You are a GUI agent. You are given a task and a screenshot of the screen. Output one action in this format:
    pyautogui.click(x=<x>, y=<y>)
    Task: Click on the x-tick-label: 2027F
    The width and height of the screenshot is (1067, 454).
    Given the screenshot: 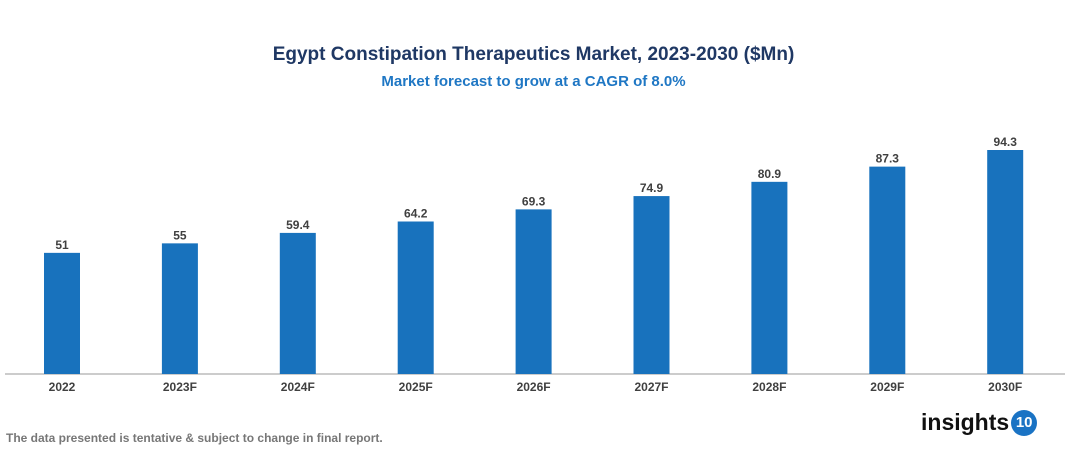 What is the action you would take?
    pyautogui.click(x=651, y=387)
    